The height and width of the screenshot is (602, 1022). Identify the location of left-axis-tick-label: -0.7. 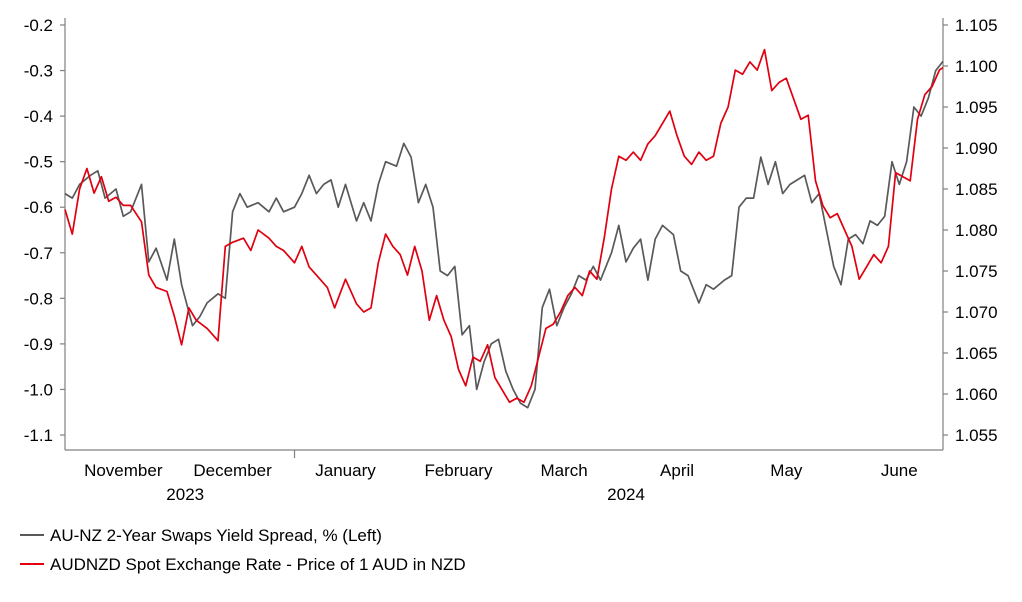
(38, 253).